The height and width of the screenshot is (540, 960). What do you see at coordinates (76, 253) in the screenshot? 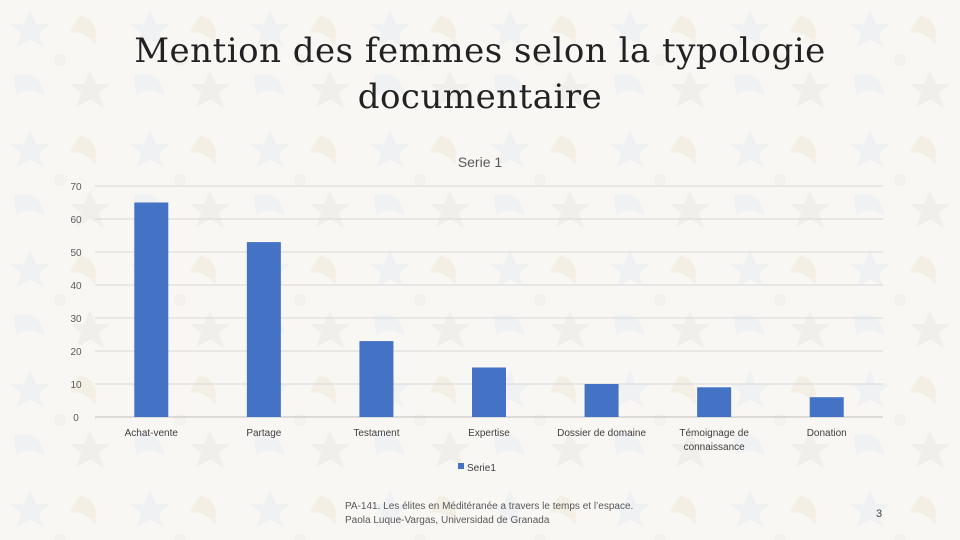
I see `y-tick-label: 50` at bounding box center [76, 253].